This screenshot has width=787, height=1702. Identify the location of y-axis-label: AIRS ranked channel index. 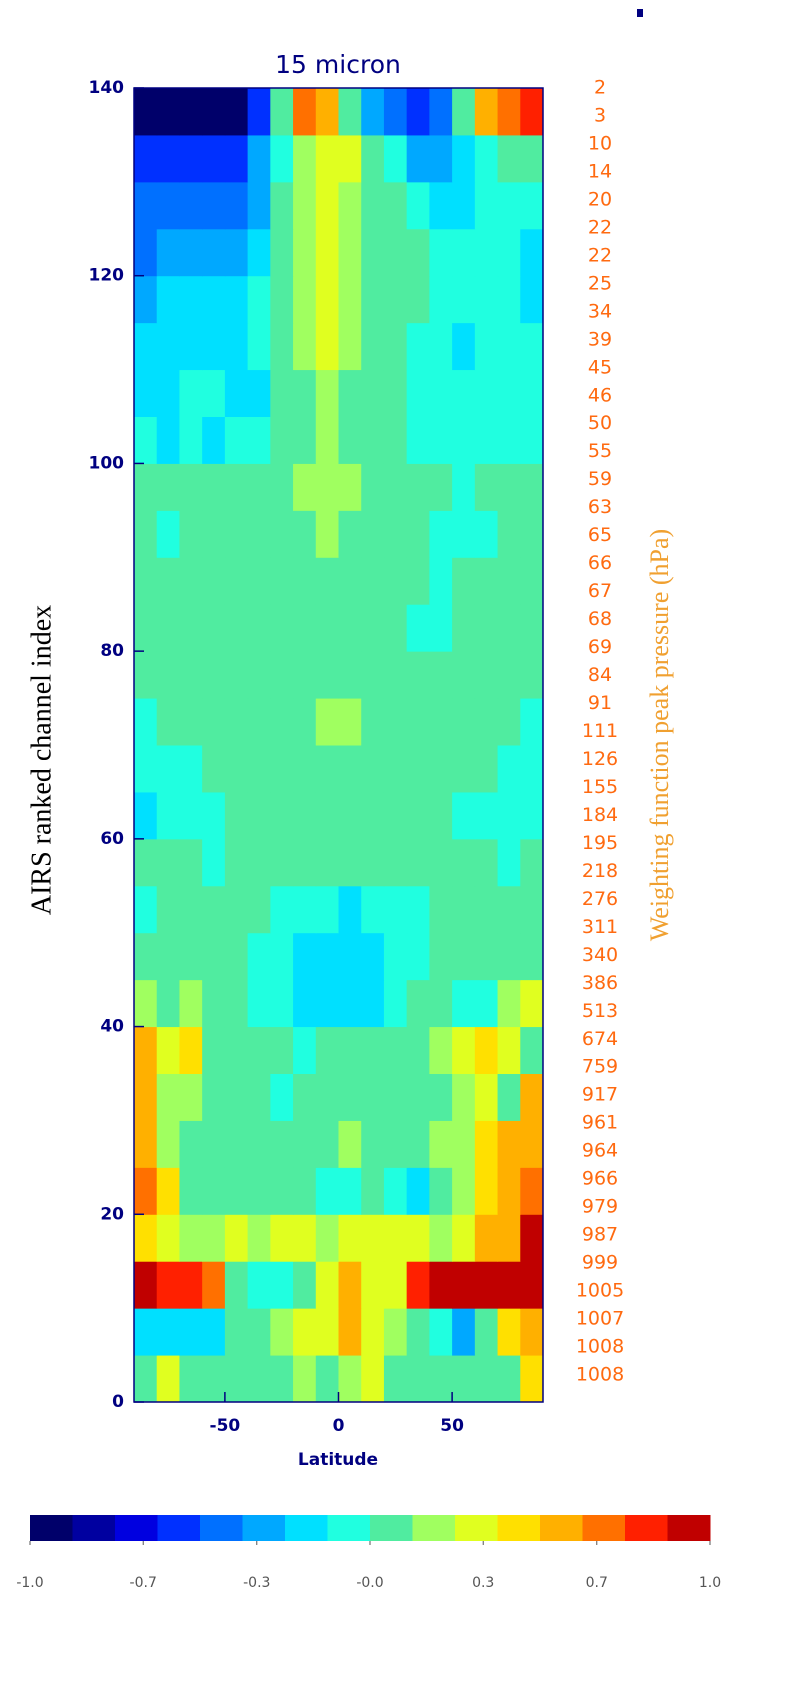
(41, 760).